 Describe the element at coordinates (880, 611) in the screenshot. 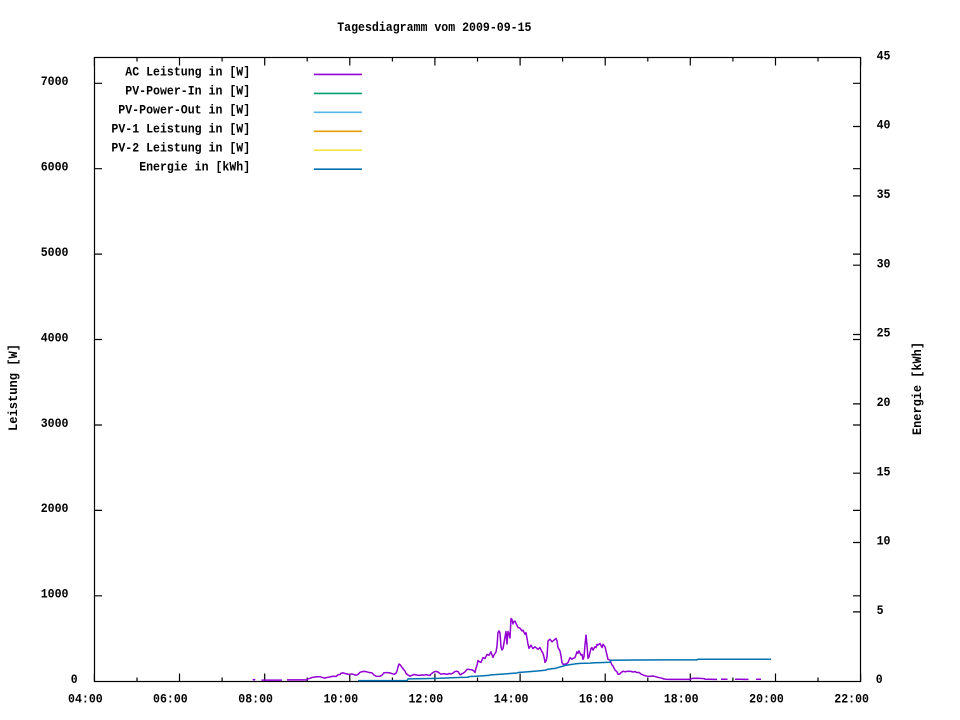

I see `svg-text: 5` at that location.